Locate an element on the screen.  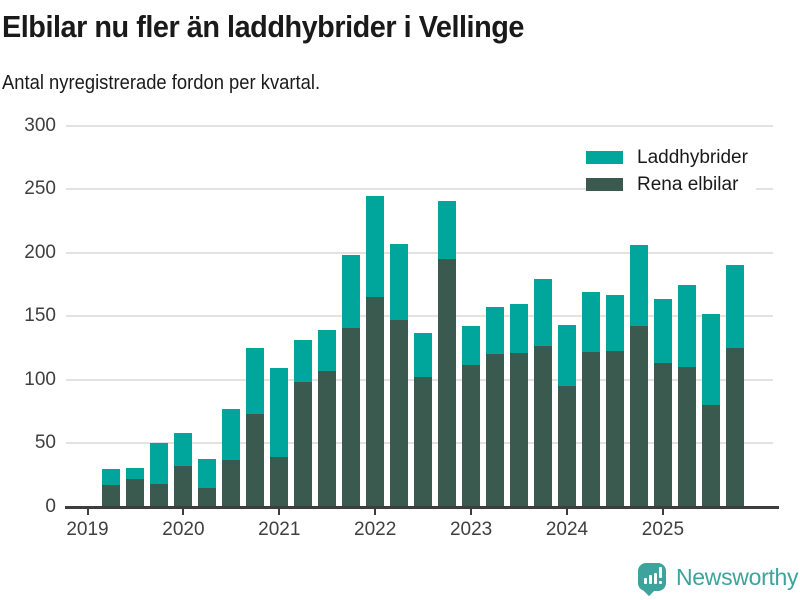
newsworthy-logo-icon is located at coordinates (652, 580).